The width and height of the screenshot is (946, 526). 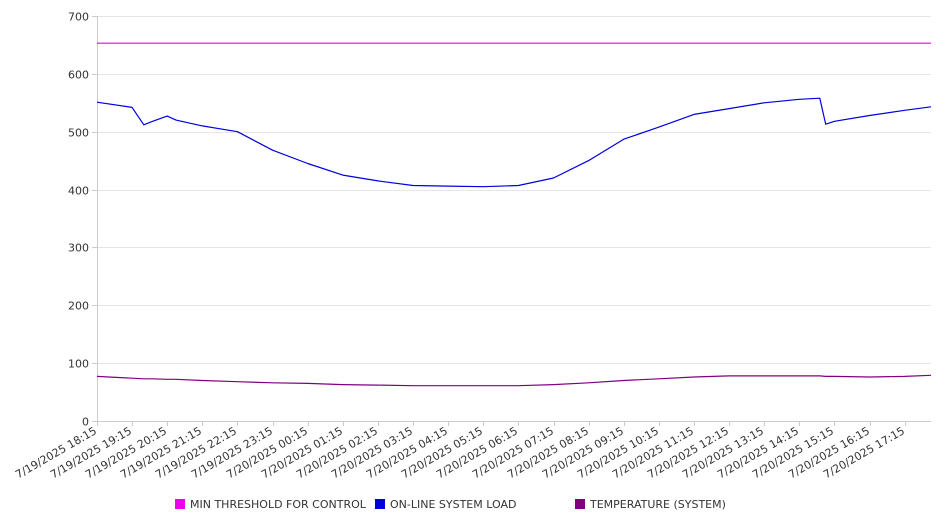 What do you see at coordinates (380, 504) in the screenshot?
I see `legend-swatch-online-system-load` at bounding box center [380, 504].